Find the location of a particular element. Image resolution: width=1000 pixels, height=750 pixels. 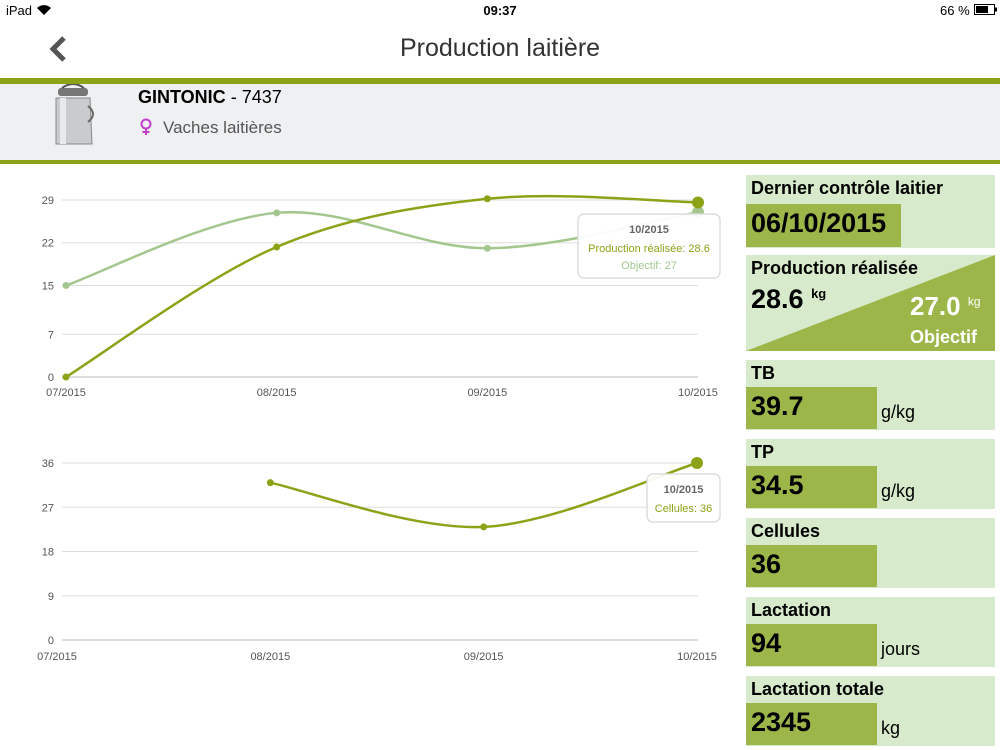

card-value: 36 is located at coordinates (766, 564).